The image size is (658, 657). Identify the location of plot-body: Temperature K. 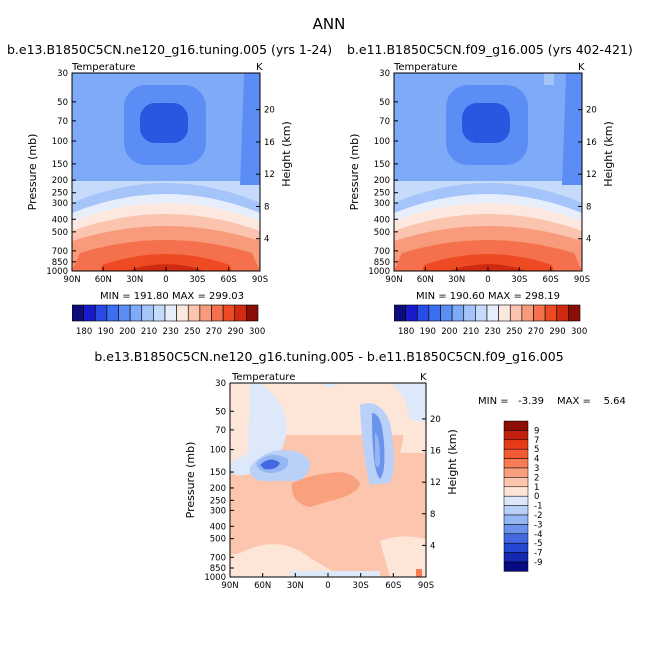
(167, 167).